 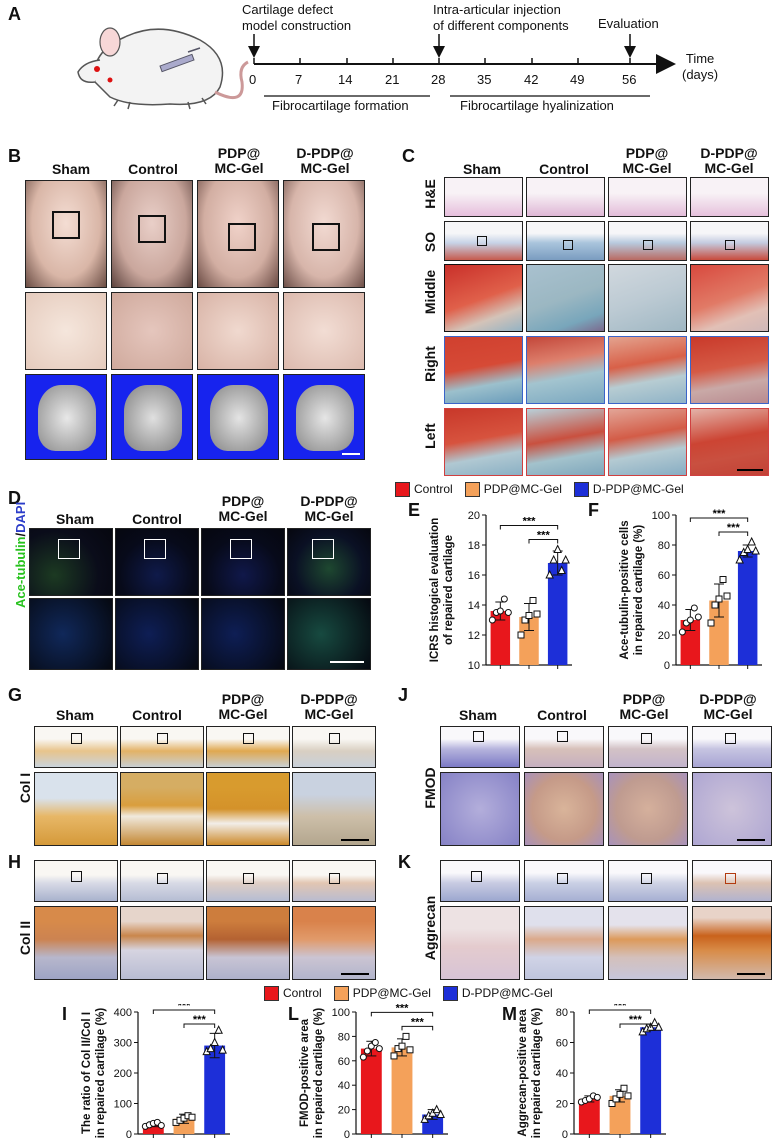 What do you see at coordinates (730, 878) in the screenshot?
I see `k-roi-dpdp` at bounding box center [730, 878].